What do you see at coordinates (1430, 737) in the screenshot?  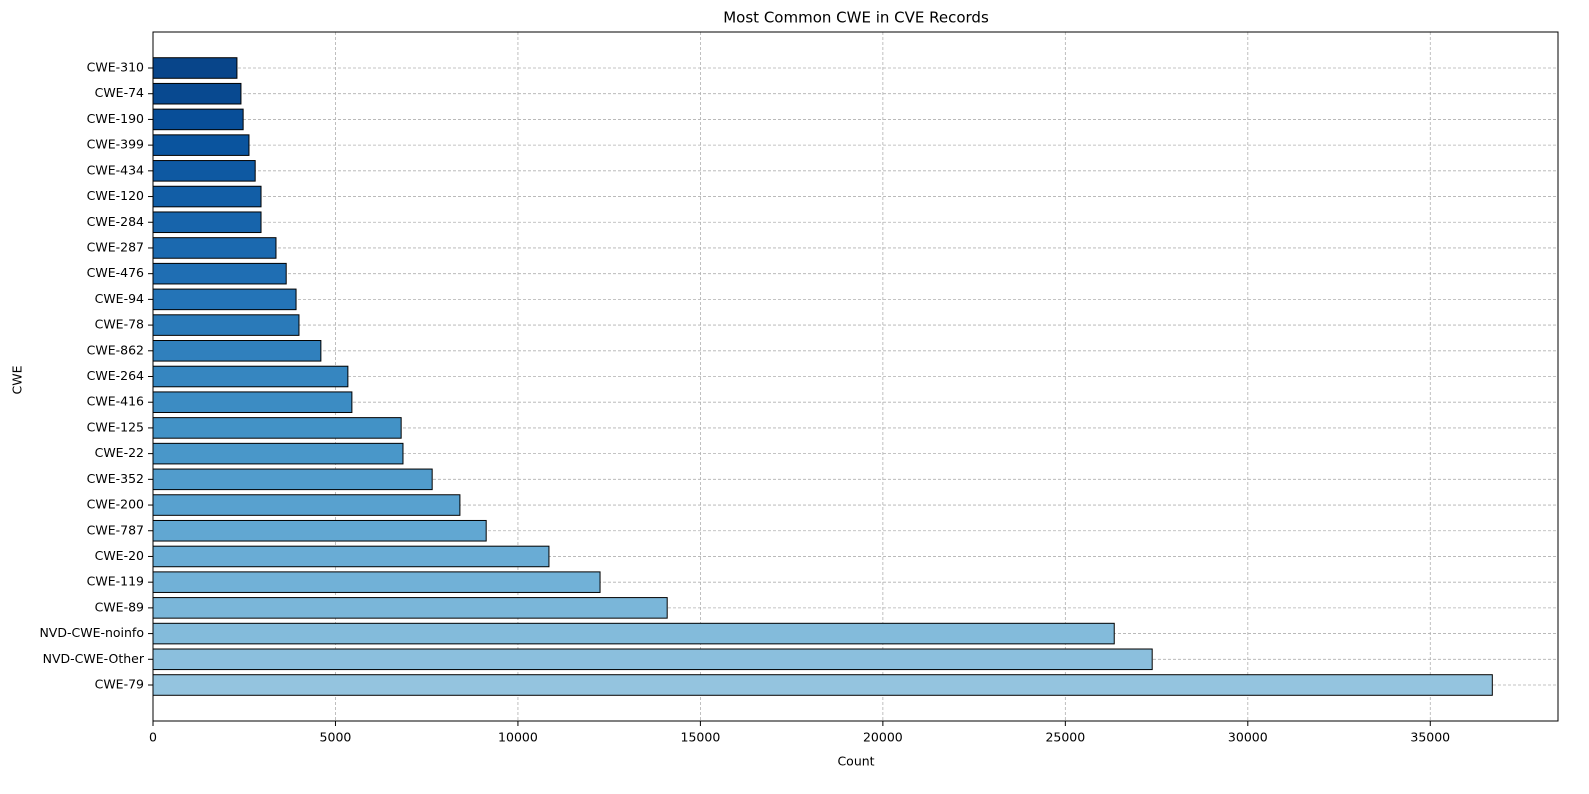 I see `x-tick-label: 35000` at bounding box center [1430, 737].